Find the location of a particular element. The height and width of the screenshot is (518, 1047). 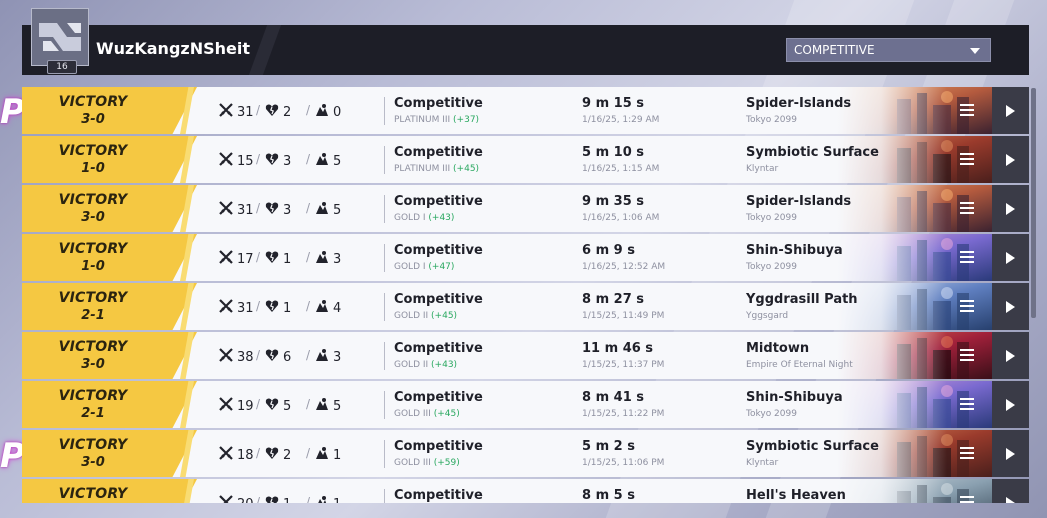

rank-info: GOLD I (+47) is located at coordinates (424, 267).